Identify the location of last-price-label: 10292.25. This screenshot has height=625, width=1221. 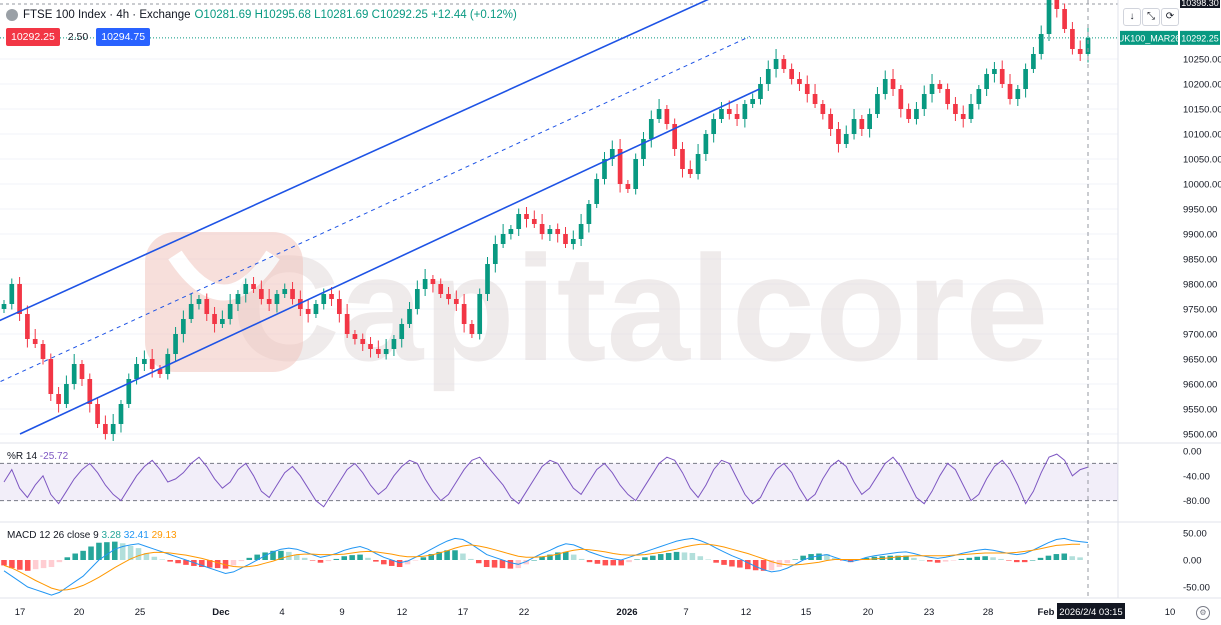
(1200, 38).